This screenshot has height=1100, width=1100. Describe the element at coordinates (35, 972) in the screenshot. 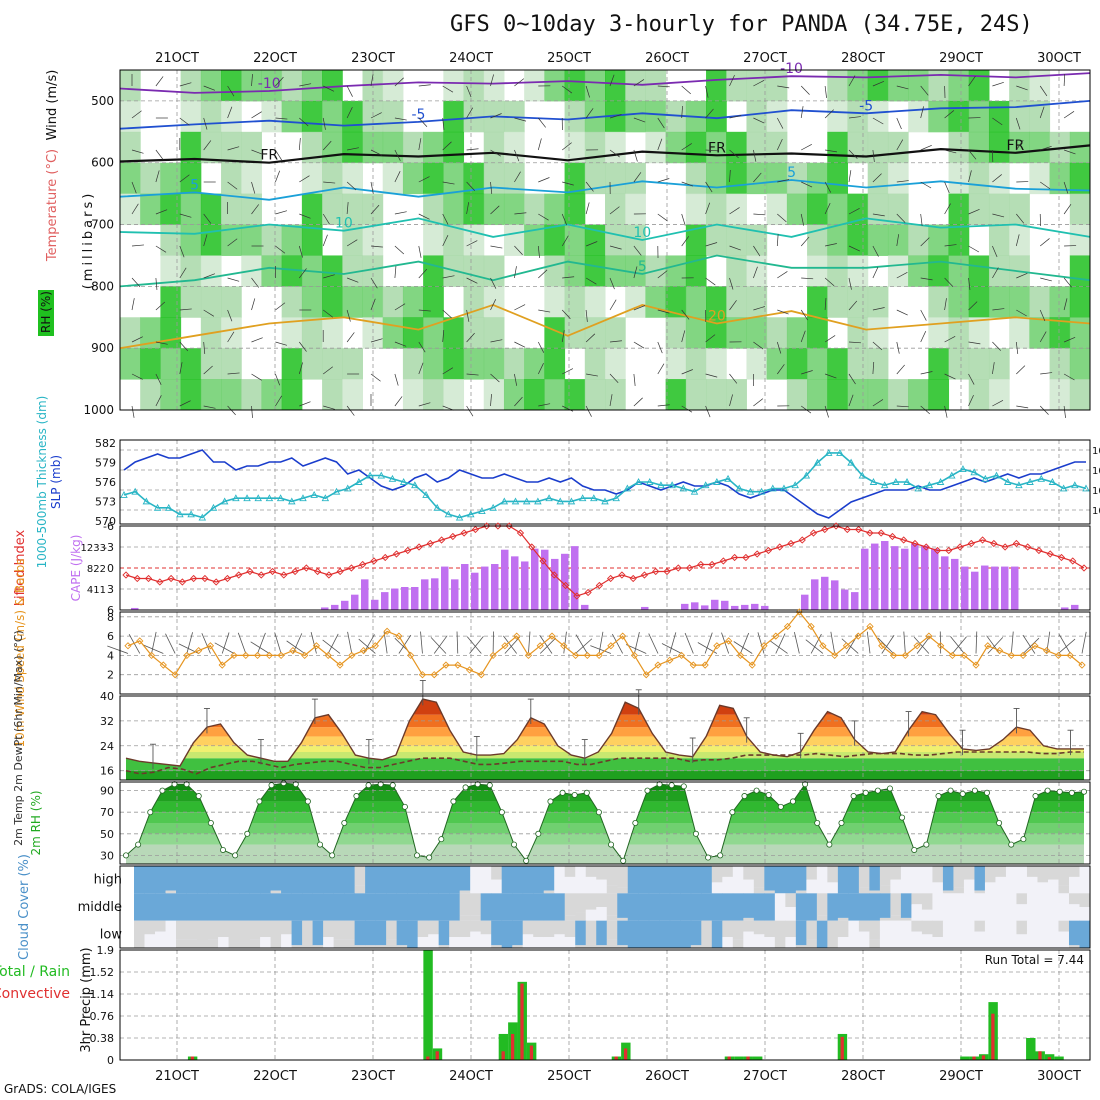

I see `legend-total-rain: Total / Rain` at that location.